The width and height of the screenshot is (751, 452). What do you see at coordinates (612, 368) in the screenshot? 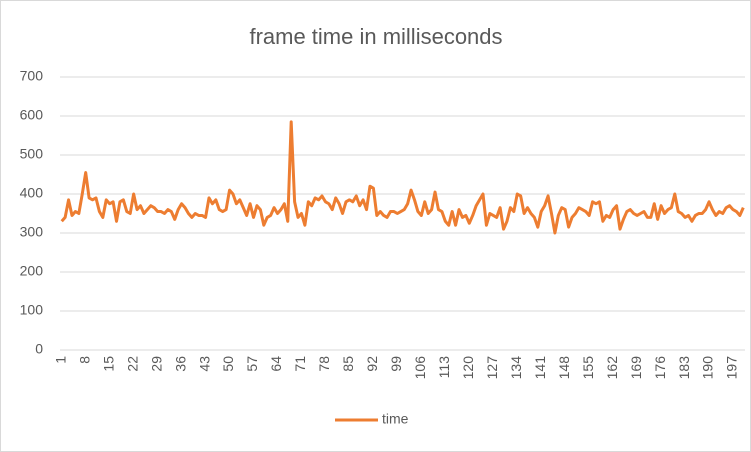
I see `x-tick-label: 162` at bounding box center [612, 368].